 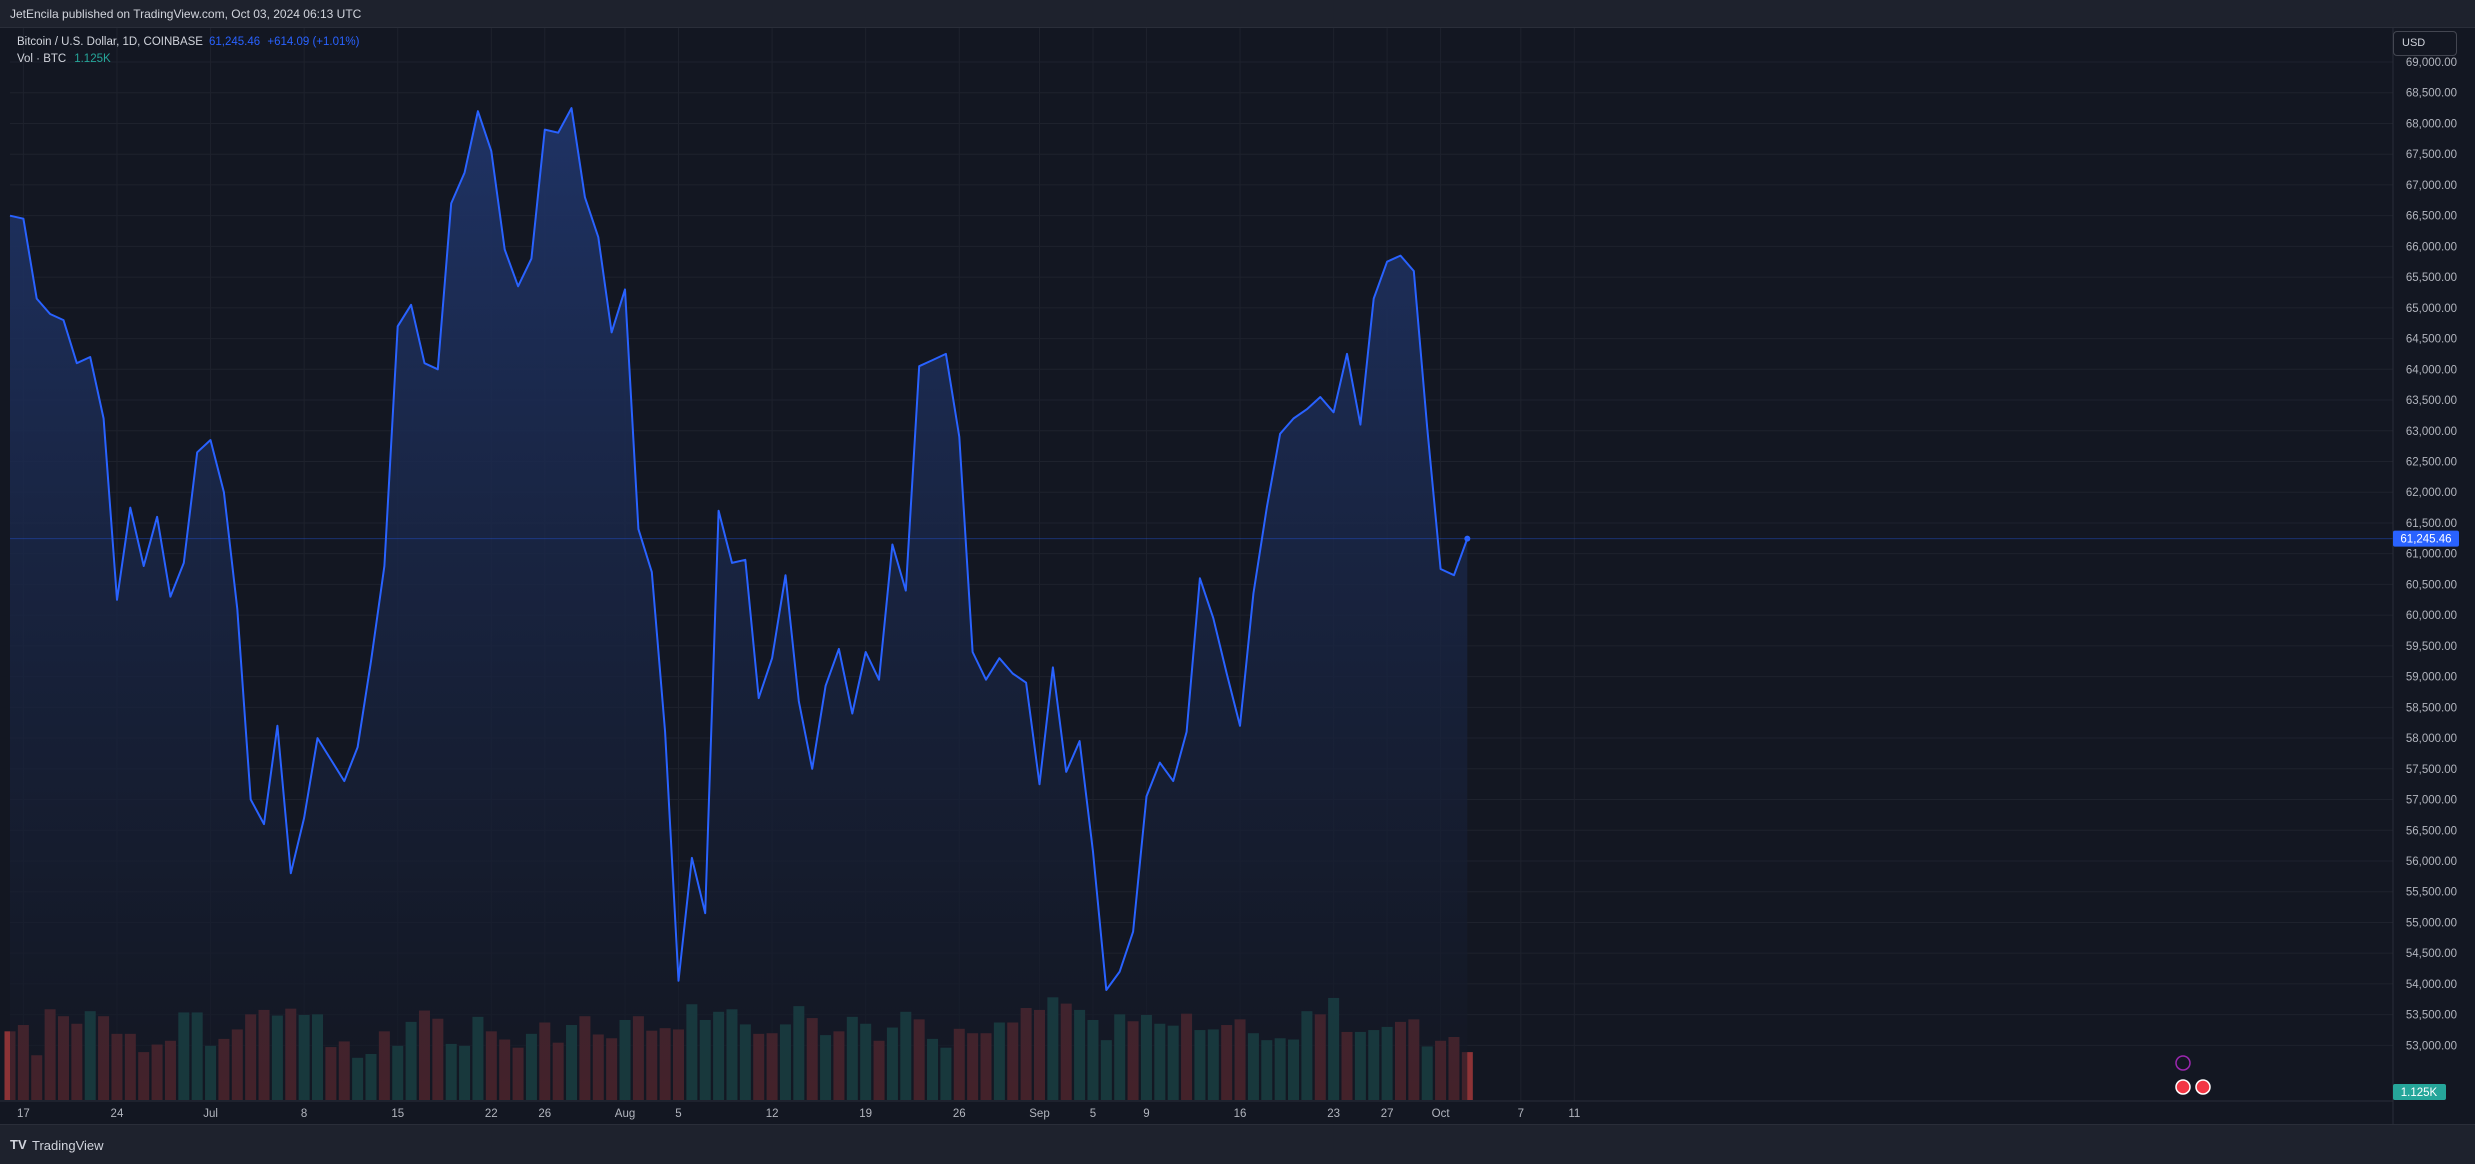 What do you see at coordinates (865, 1114) in the screenshot?
I see `x-tick-label: 19` at bounding box center [865, 1114].